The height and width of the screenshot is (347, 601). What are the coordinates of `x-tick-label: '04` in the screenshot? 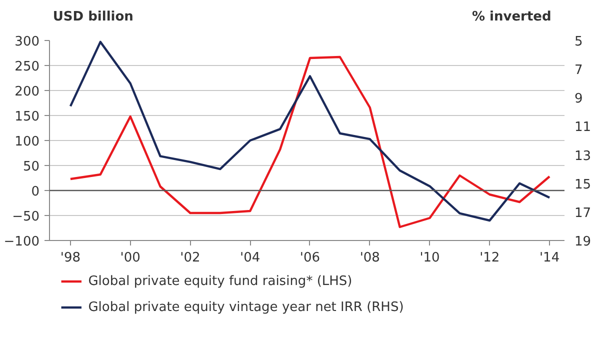 It's located at (250, 258).